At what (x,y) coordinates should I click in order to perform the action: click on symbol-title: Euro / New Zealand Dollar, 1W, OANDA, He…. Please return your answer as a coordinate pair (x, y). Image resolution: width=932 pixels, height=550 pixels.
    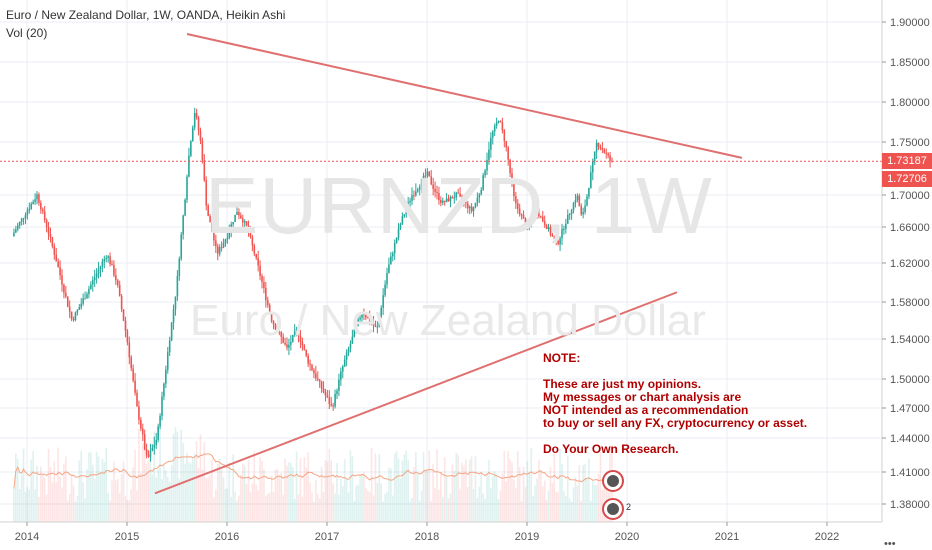
    Looking at the image, I should click on (146, 15).